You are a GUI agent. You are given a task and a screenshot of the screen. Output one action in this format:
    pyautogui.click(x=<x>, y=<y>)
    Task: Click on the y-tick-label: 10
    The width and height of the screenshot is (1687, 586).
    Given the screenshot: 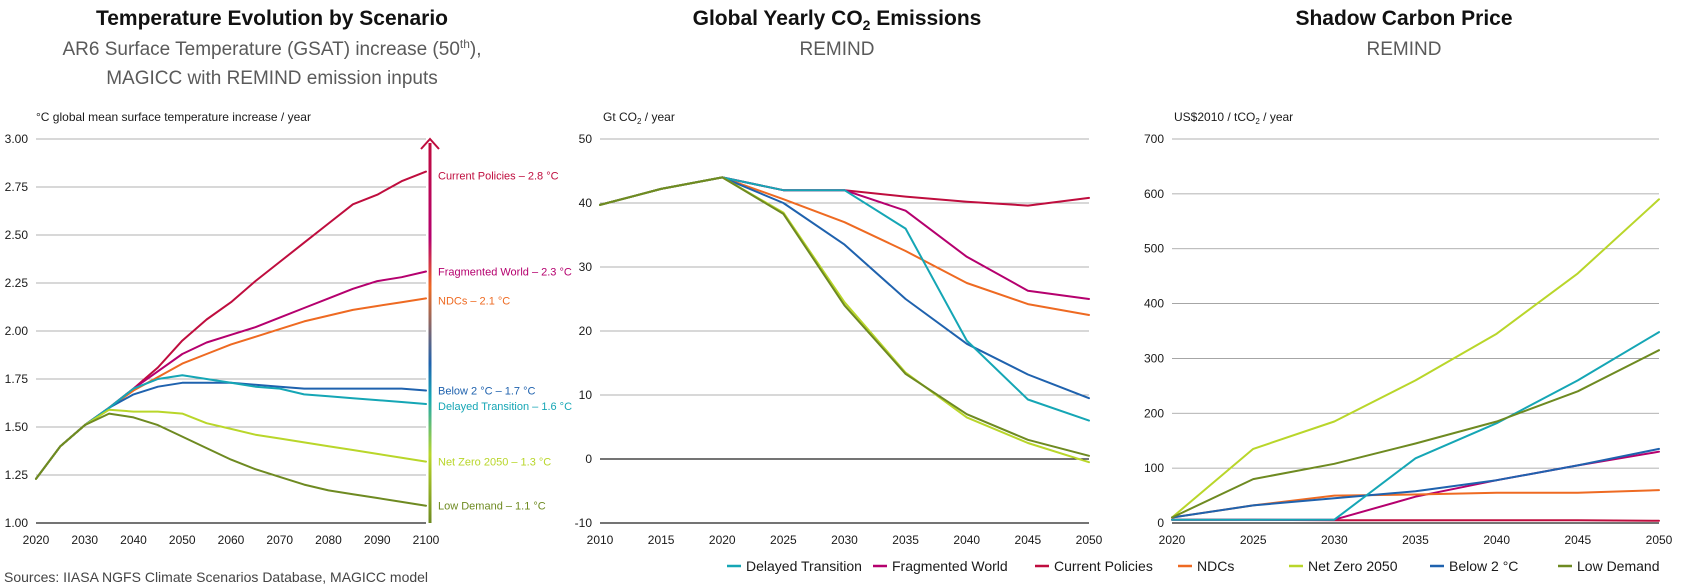 What is the action you would take?
    pyautogui.click(x=586, y=395)
    